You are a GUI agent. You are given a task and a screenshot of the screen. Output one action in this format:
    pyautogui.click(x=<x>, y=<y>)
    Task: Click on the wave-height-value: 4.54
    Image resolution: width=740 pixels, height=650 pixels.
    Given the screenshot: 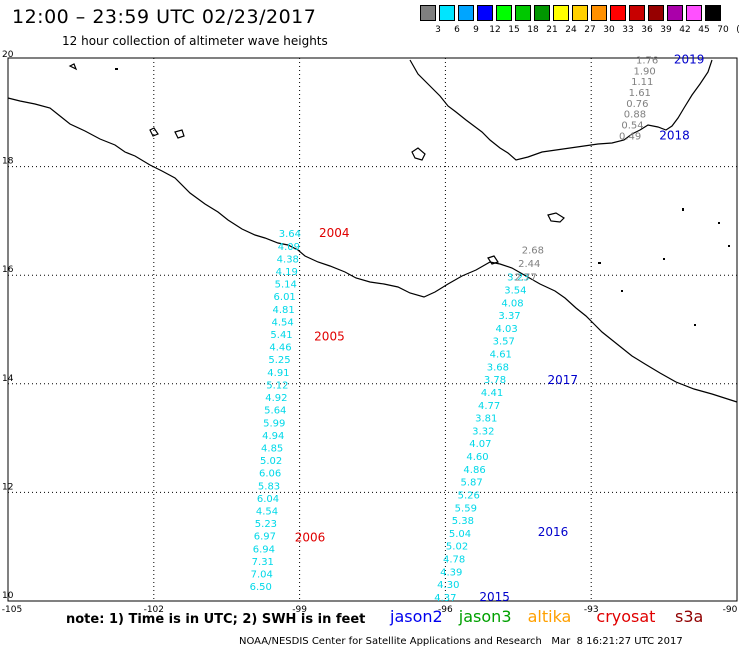 What is the action you would take?
    pyautogui.click(x=267, y=512)
    